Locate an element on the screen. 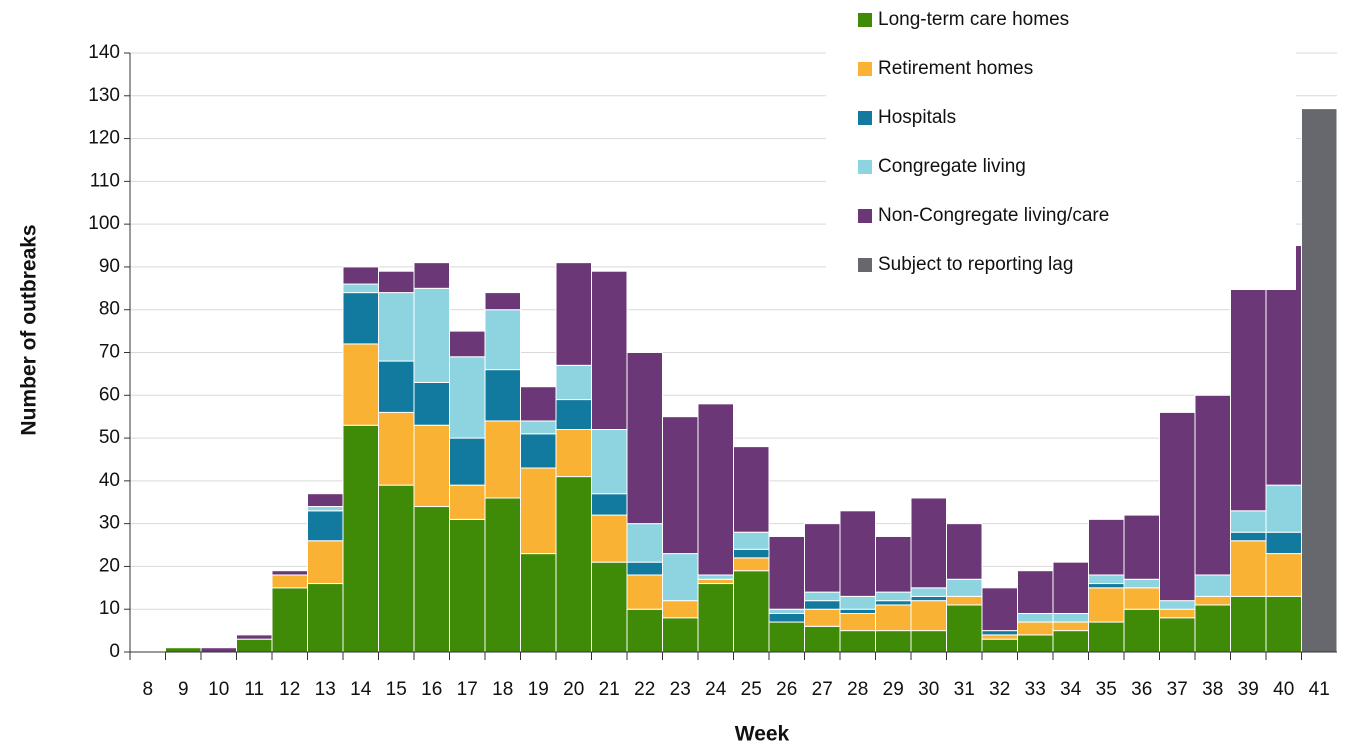 The image size is (1346, 748). y-tick-label: 130 is located at coordinates (104, 95).